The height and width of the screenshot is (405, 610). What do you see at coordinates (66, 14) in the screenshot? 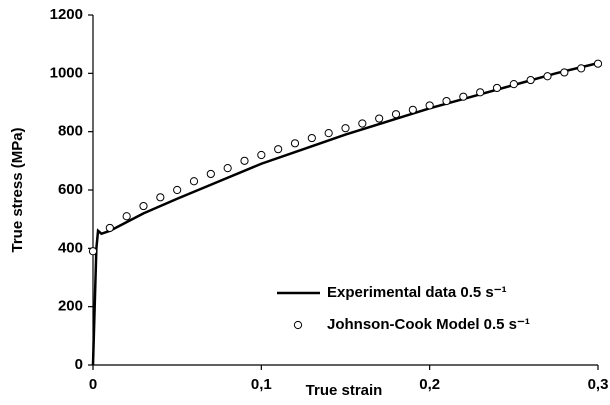
I see `y-tick-label: 1200` at bounding box center [66, 14].